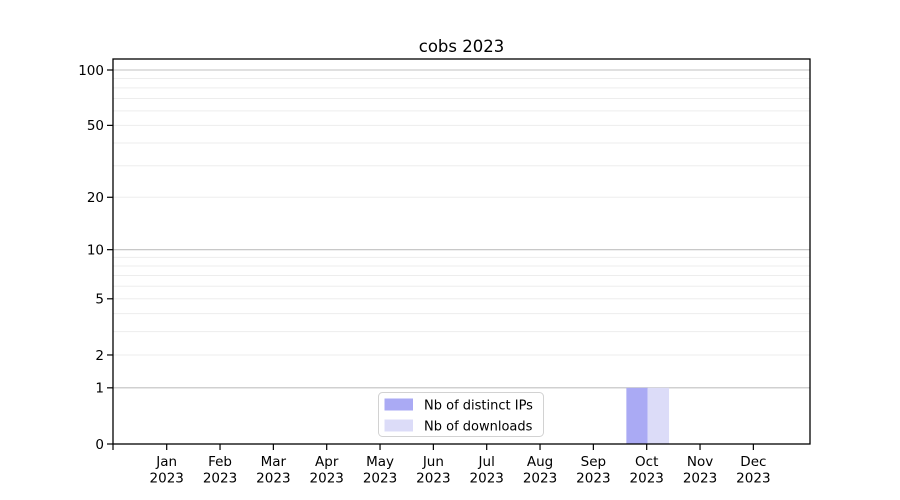  Describe the element at coordinates (99, 356) in the screenshot. I see `y-tick-label: 2` at that location.